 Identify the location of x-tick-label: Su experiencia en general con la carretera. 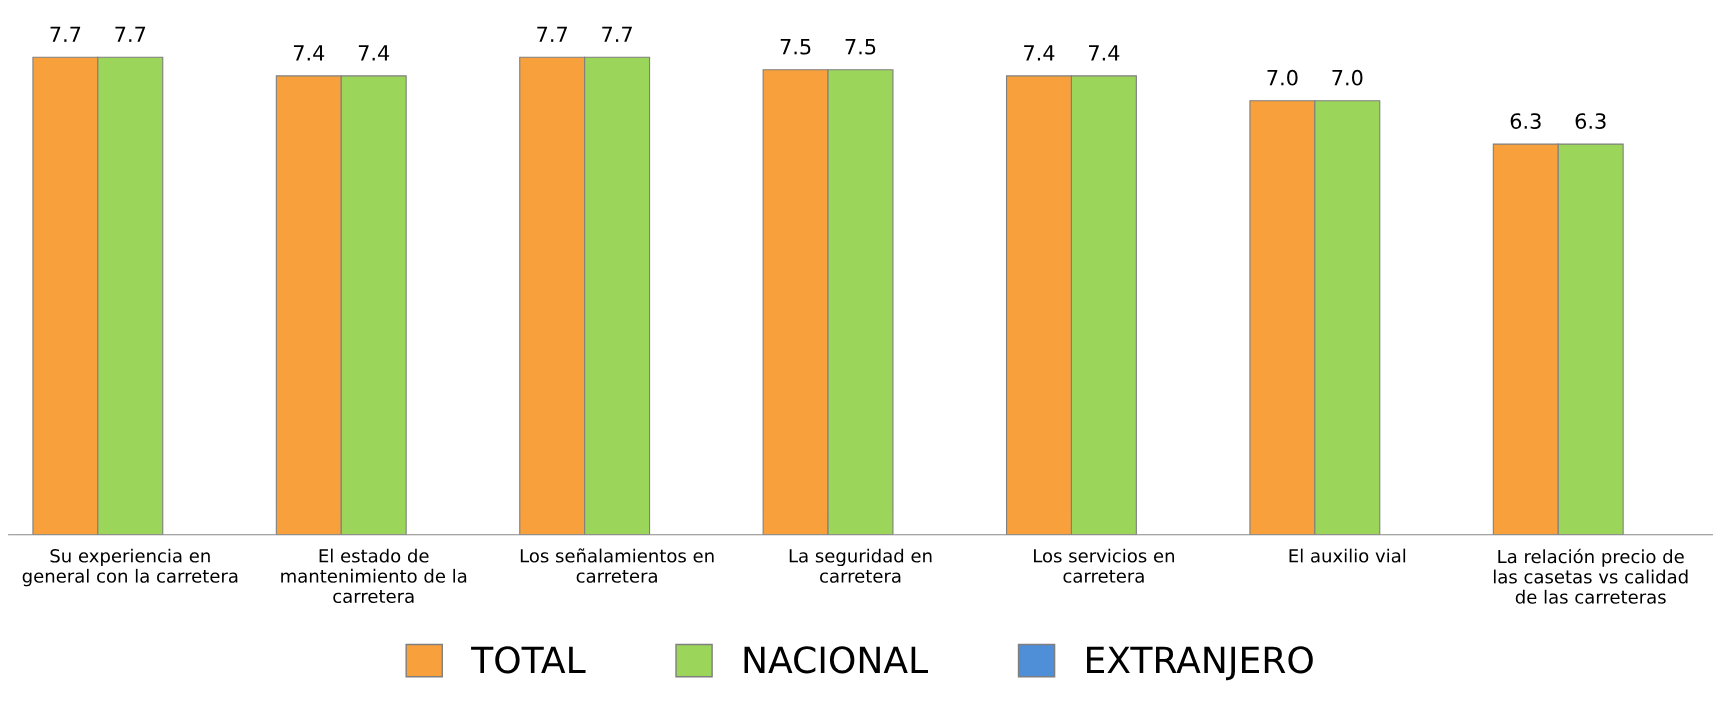
(130, 567).